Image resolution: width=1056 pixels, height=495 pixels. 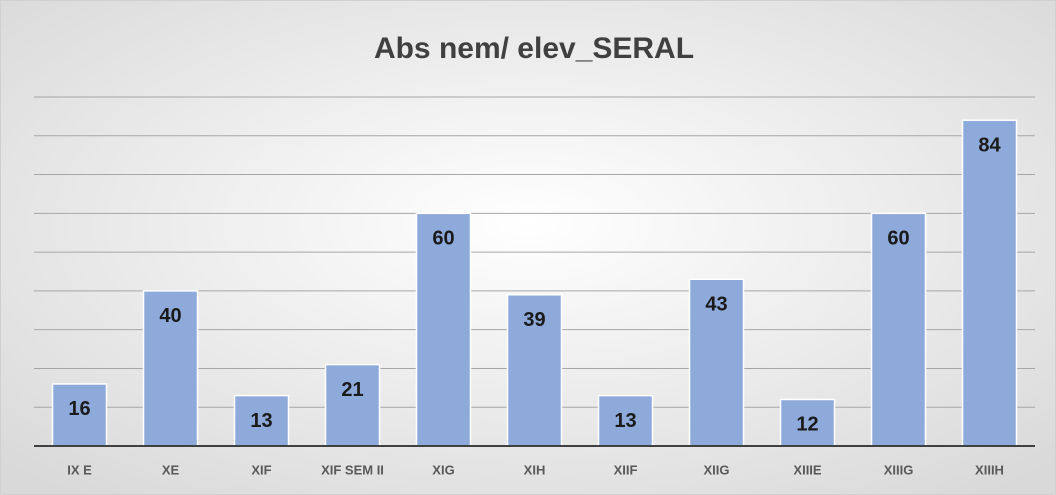 What do you see at coordinates (716, 469) in the screenshot?
I see `x-tick-label: XIIG` at bounding box center [716, 469].